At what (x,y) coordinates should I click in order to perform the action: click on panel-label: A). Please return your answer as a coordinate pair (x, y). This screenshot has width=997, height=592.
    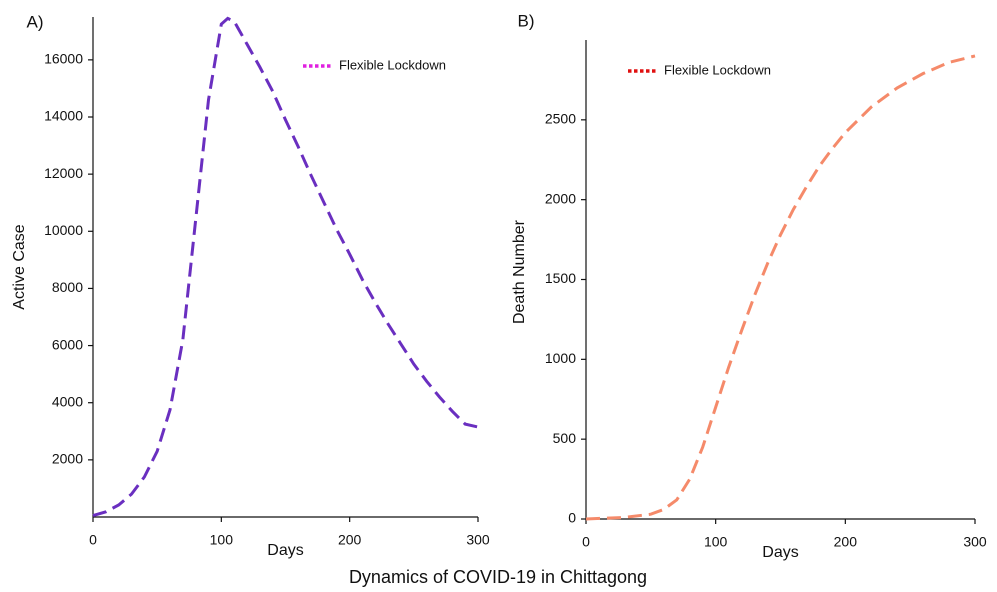
    Looking at the image, I should click on (35, 21).